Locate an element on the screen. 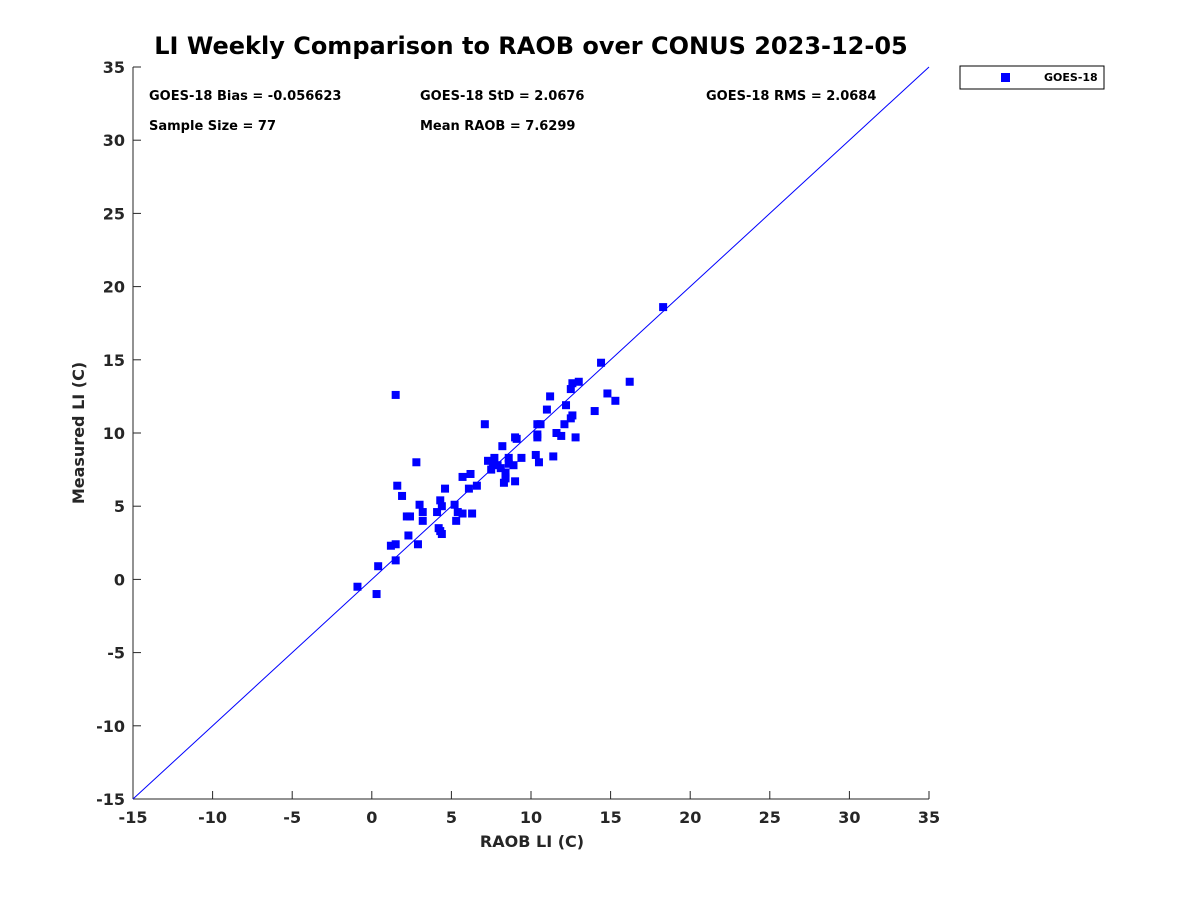 This screenshot has width=1200, height=900. stat-std: GOES-18 StD = 2.0676 is located at coordinates (502, 96).